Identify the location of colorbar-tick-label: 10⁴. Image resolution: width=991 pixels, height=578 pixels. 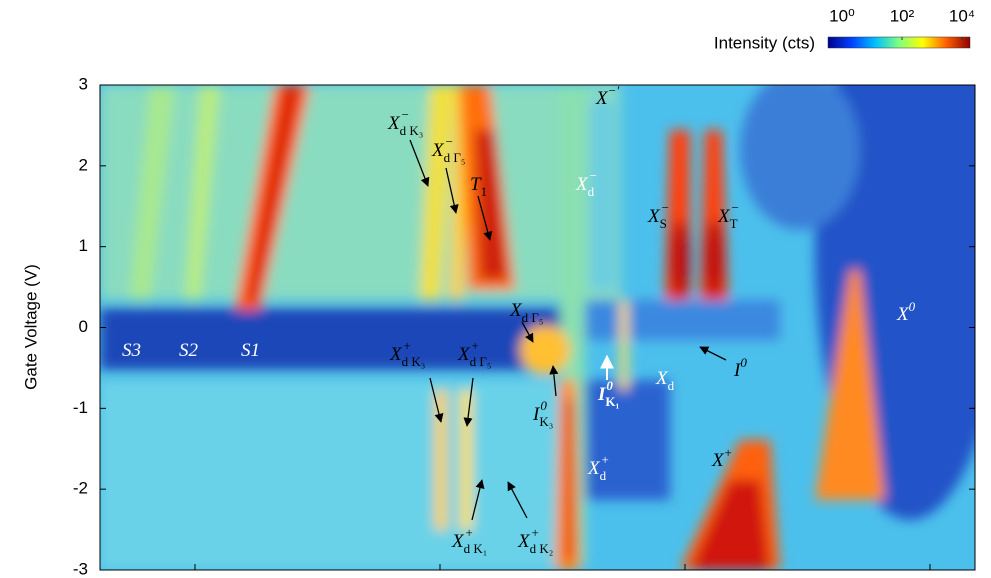
(962, 15).